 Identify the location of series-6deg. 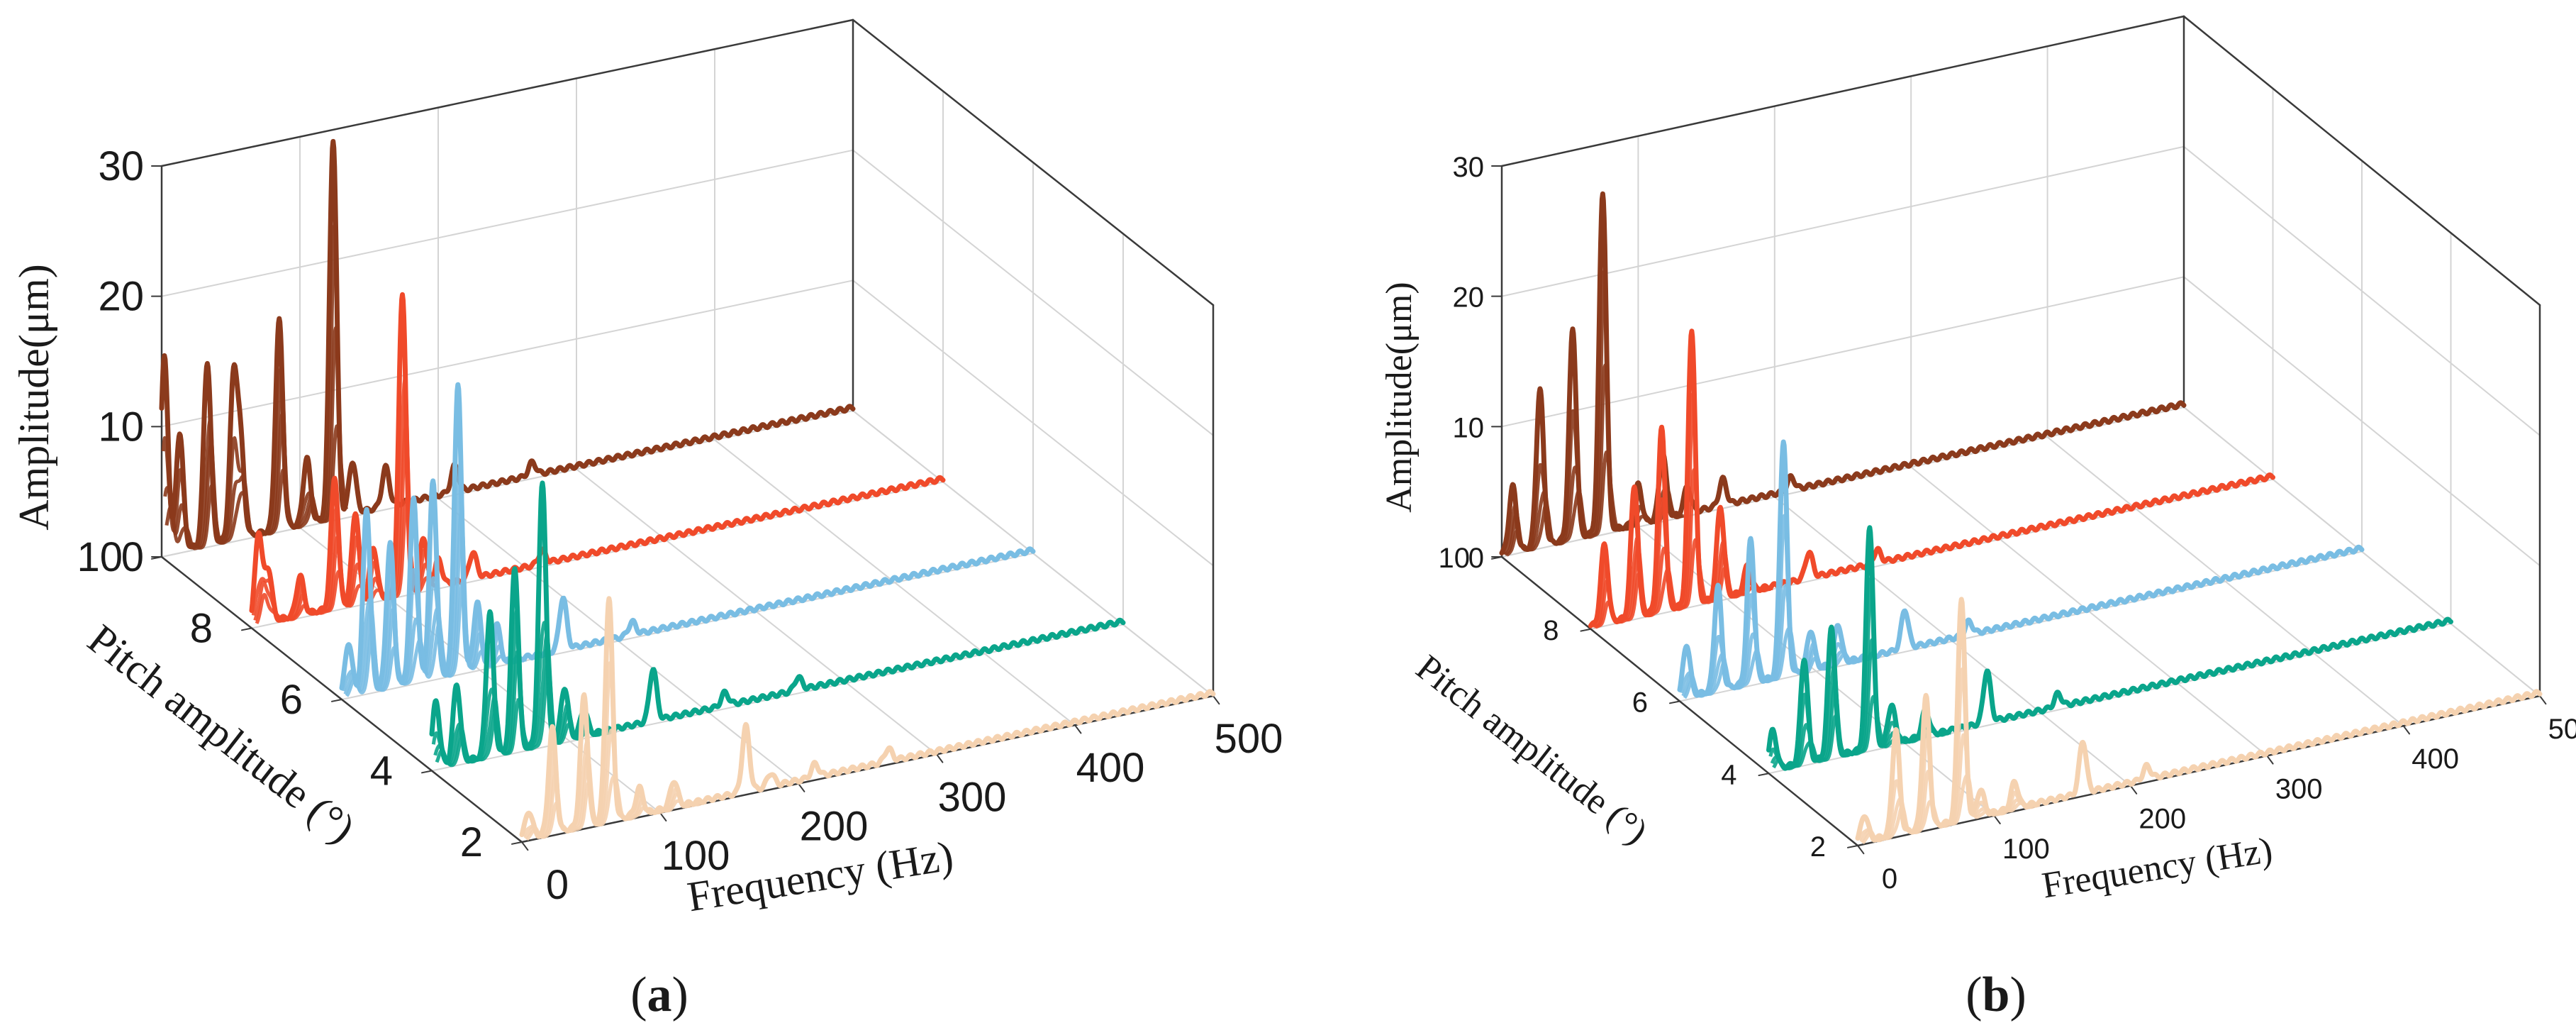
(687, 539).